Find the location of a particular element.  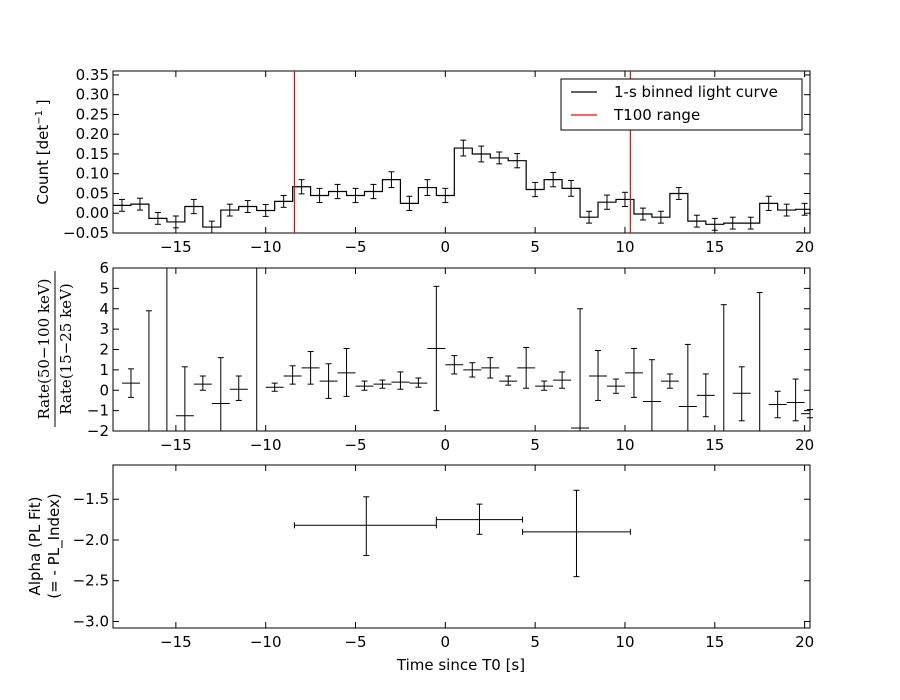

light-curve-y-tick-label: −0.05 is located at coordinates (86, 233).